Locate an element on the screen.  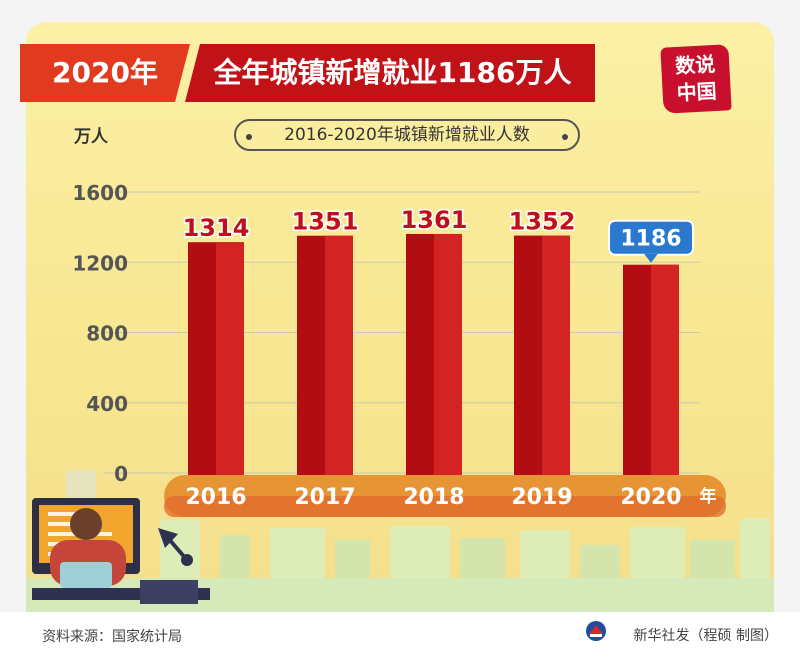
title-banner: 2020年 全年城镇新增就业1186万人 is located at coordinates (307, 73).